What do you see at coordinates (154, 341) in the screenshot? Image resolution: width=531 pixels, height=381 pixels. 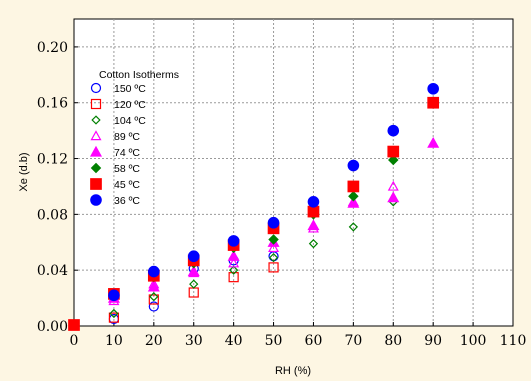 I see `x-tick-label: 20` at bounding box center [154, 341].